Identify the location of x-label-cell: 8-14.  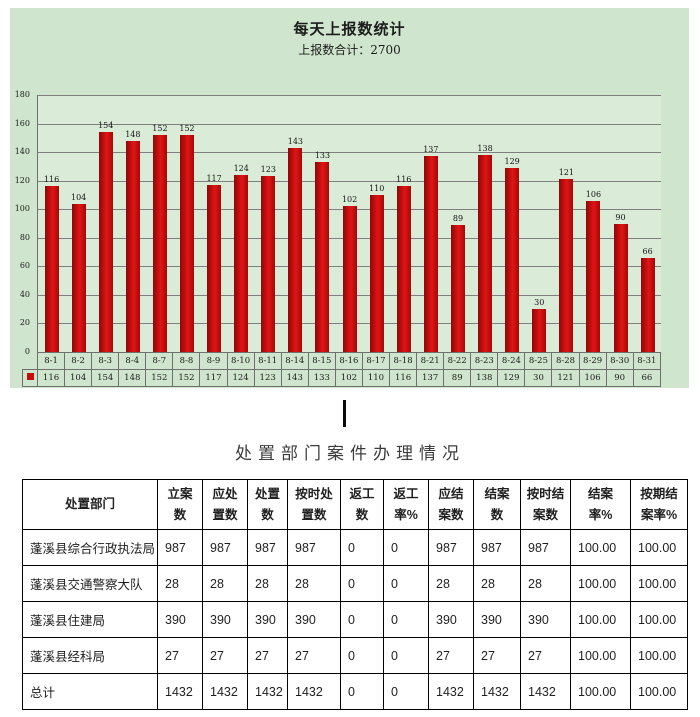
(294, 361).